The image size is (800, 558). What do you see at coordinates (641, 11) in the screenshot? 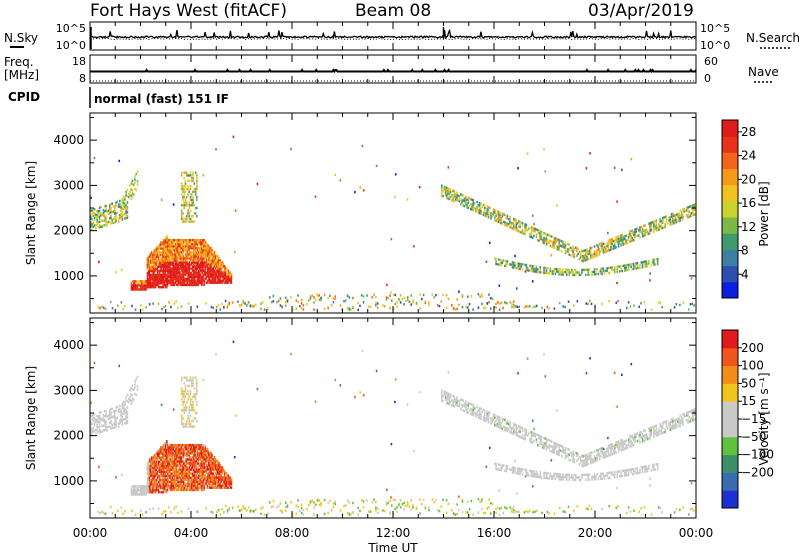
I see `date-label: 03/Apr/2019` at bounding box center [641, 11].